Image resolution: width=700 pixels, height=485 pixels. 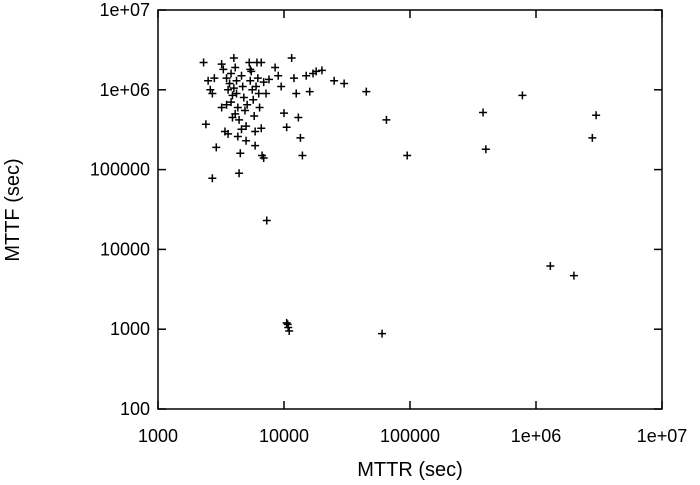 I want to click on x-axis-label: MTTR (sec), so click(x=410, y=470).